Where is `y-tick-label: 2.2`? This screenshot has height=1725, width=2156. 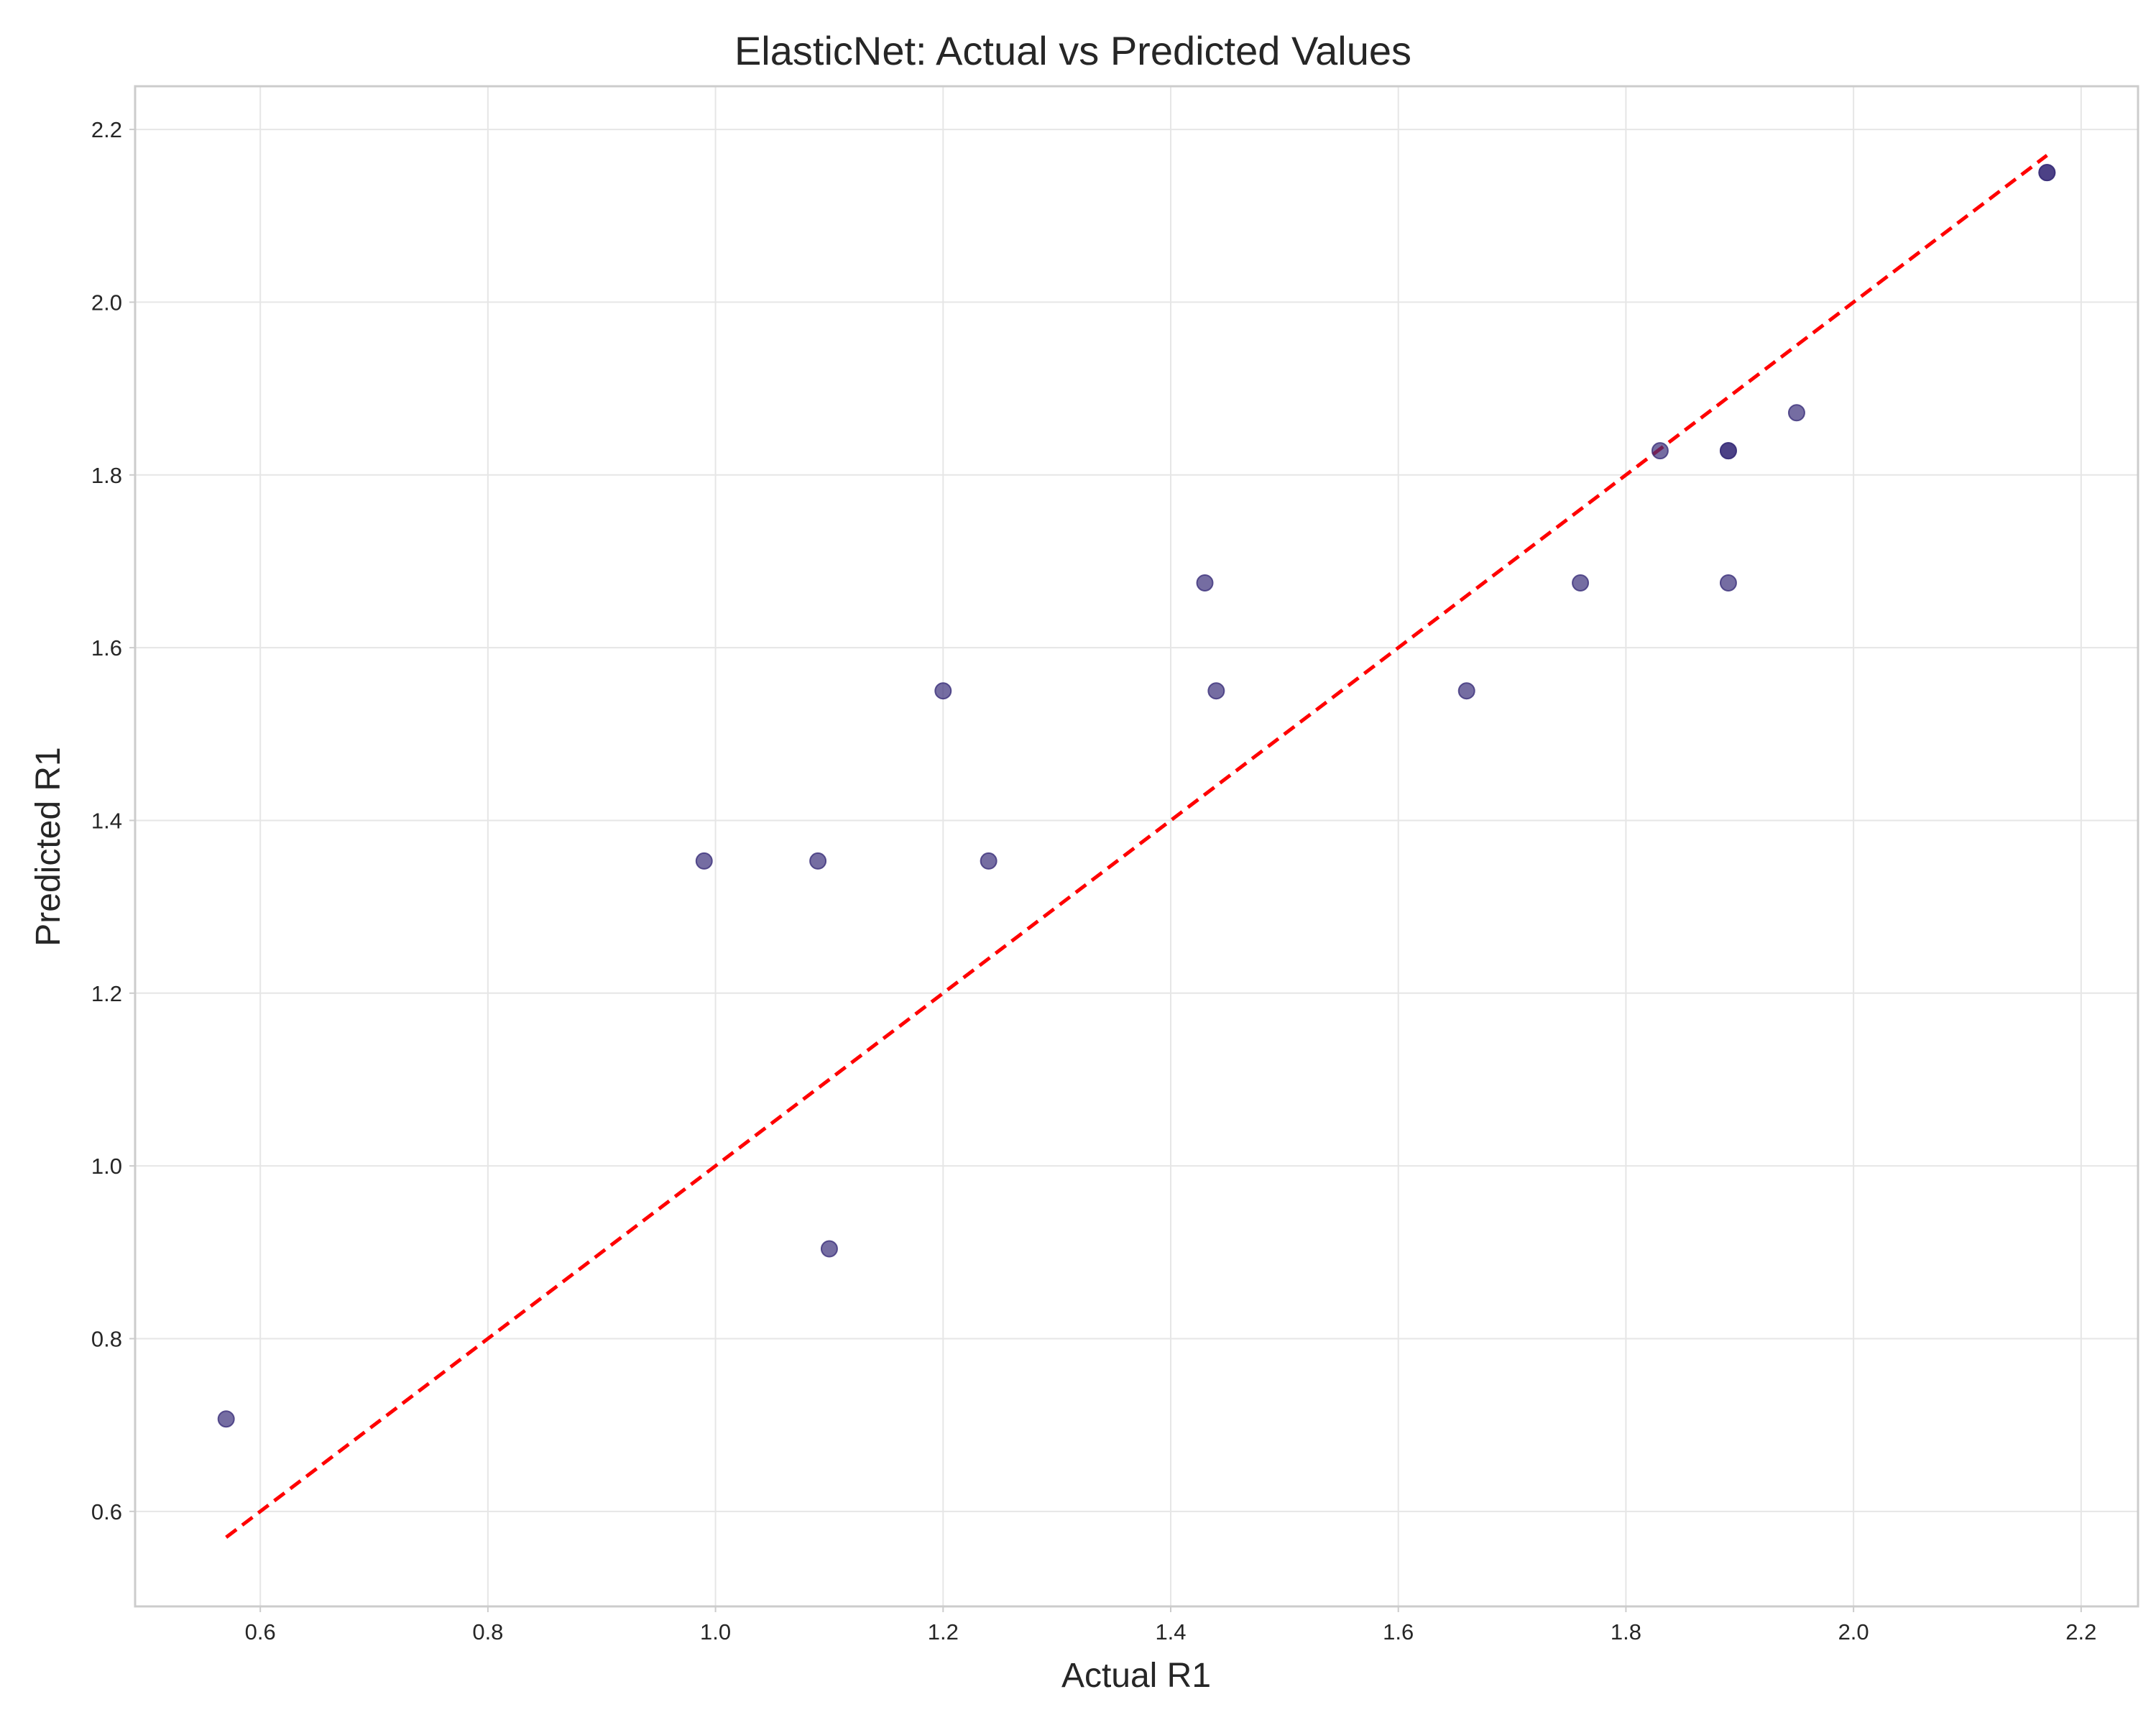
y-tick-label: 2.2 is located at coordinates (106, 129).